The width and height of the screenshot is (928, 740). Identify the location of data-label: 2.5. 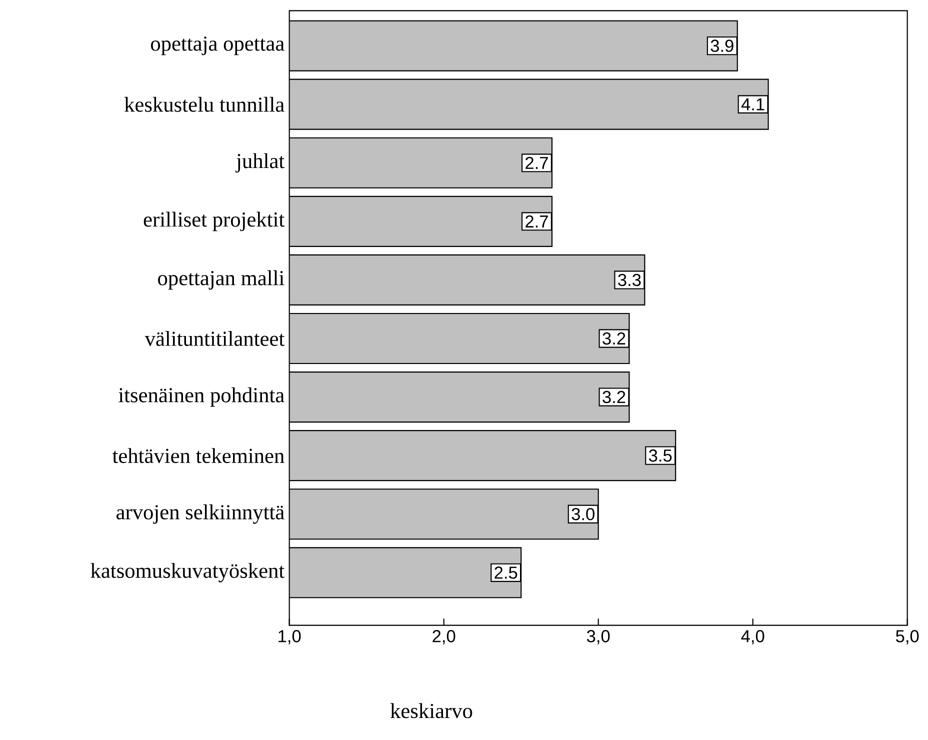
(506, 572).